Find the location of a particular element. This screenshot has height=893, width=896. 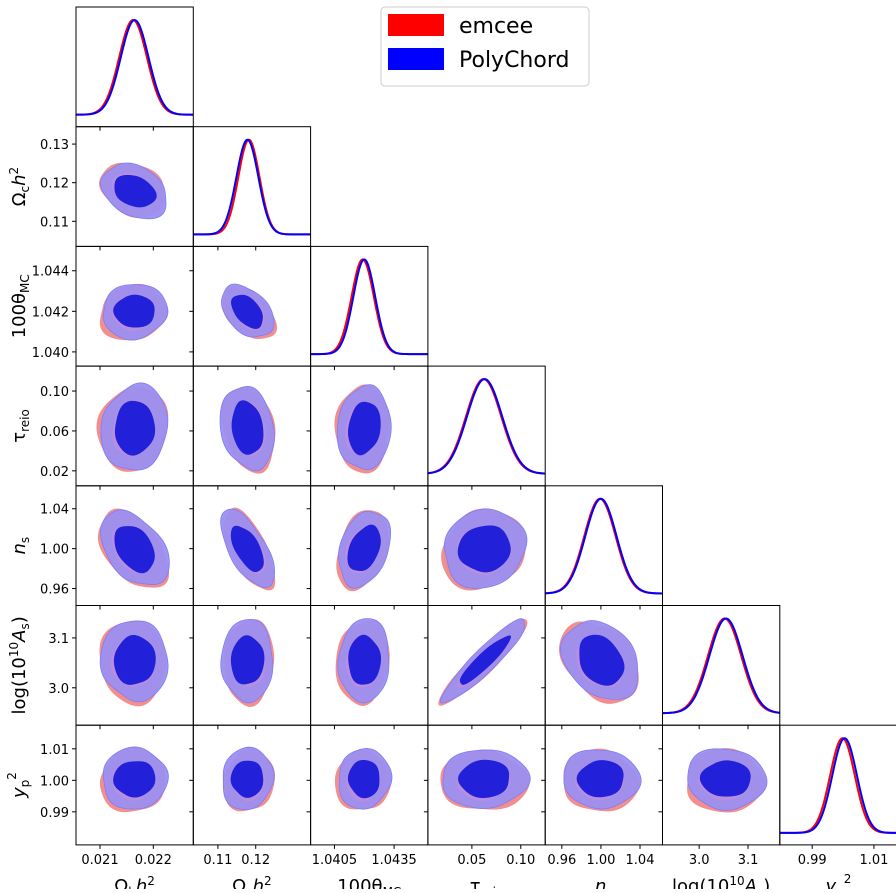

y-tick-label-theta: 1.044 is located at coordinates (50, 272).